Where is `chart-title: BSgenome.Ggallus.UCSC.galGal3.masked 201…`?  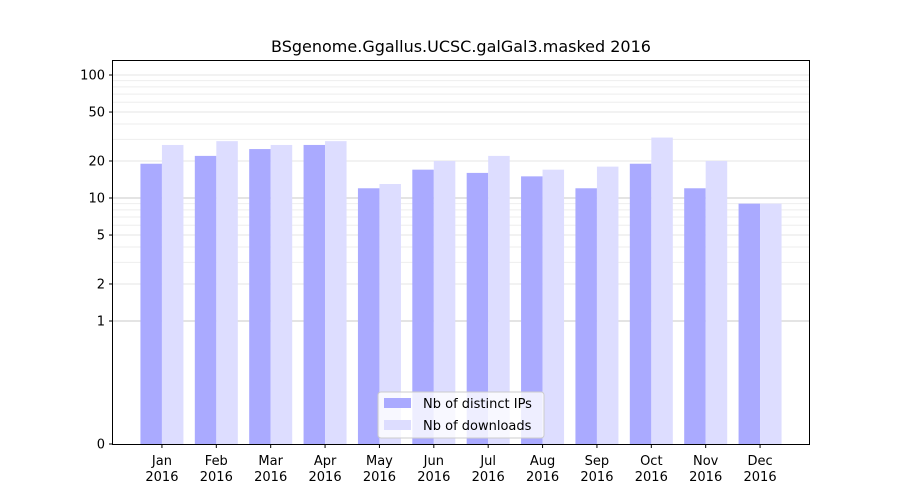
chart-title: BSgenome.Ggallus.UCSC.galGal3.masked 201… is located at coordinates (461, 46).